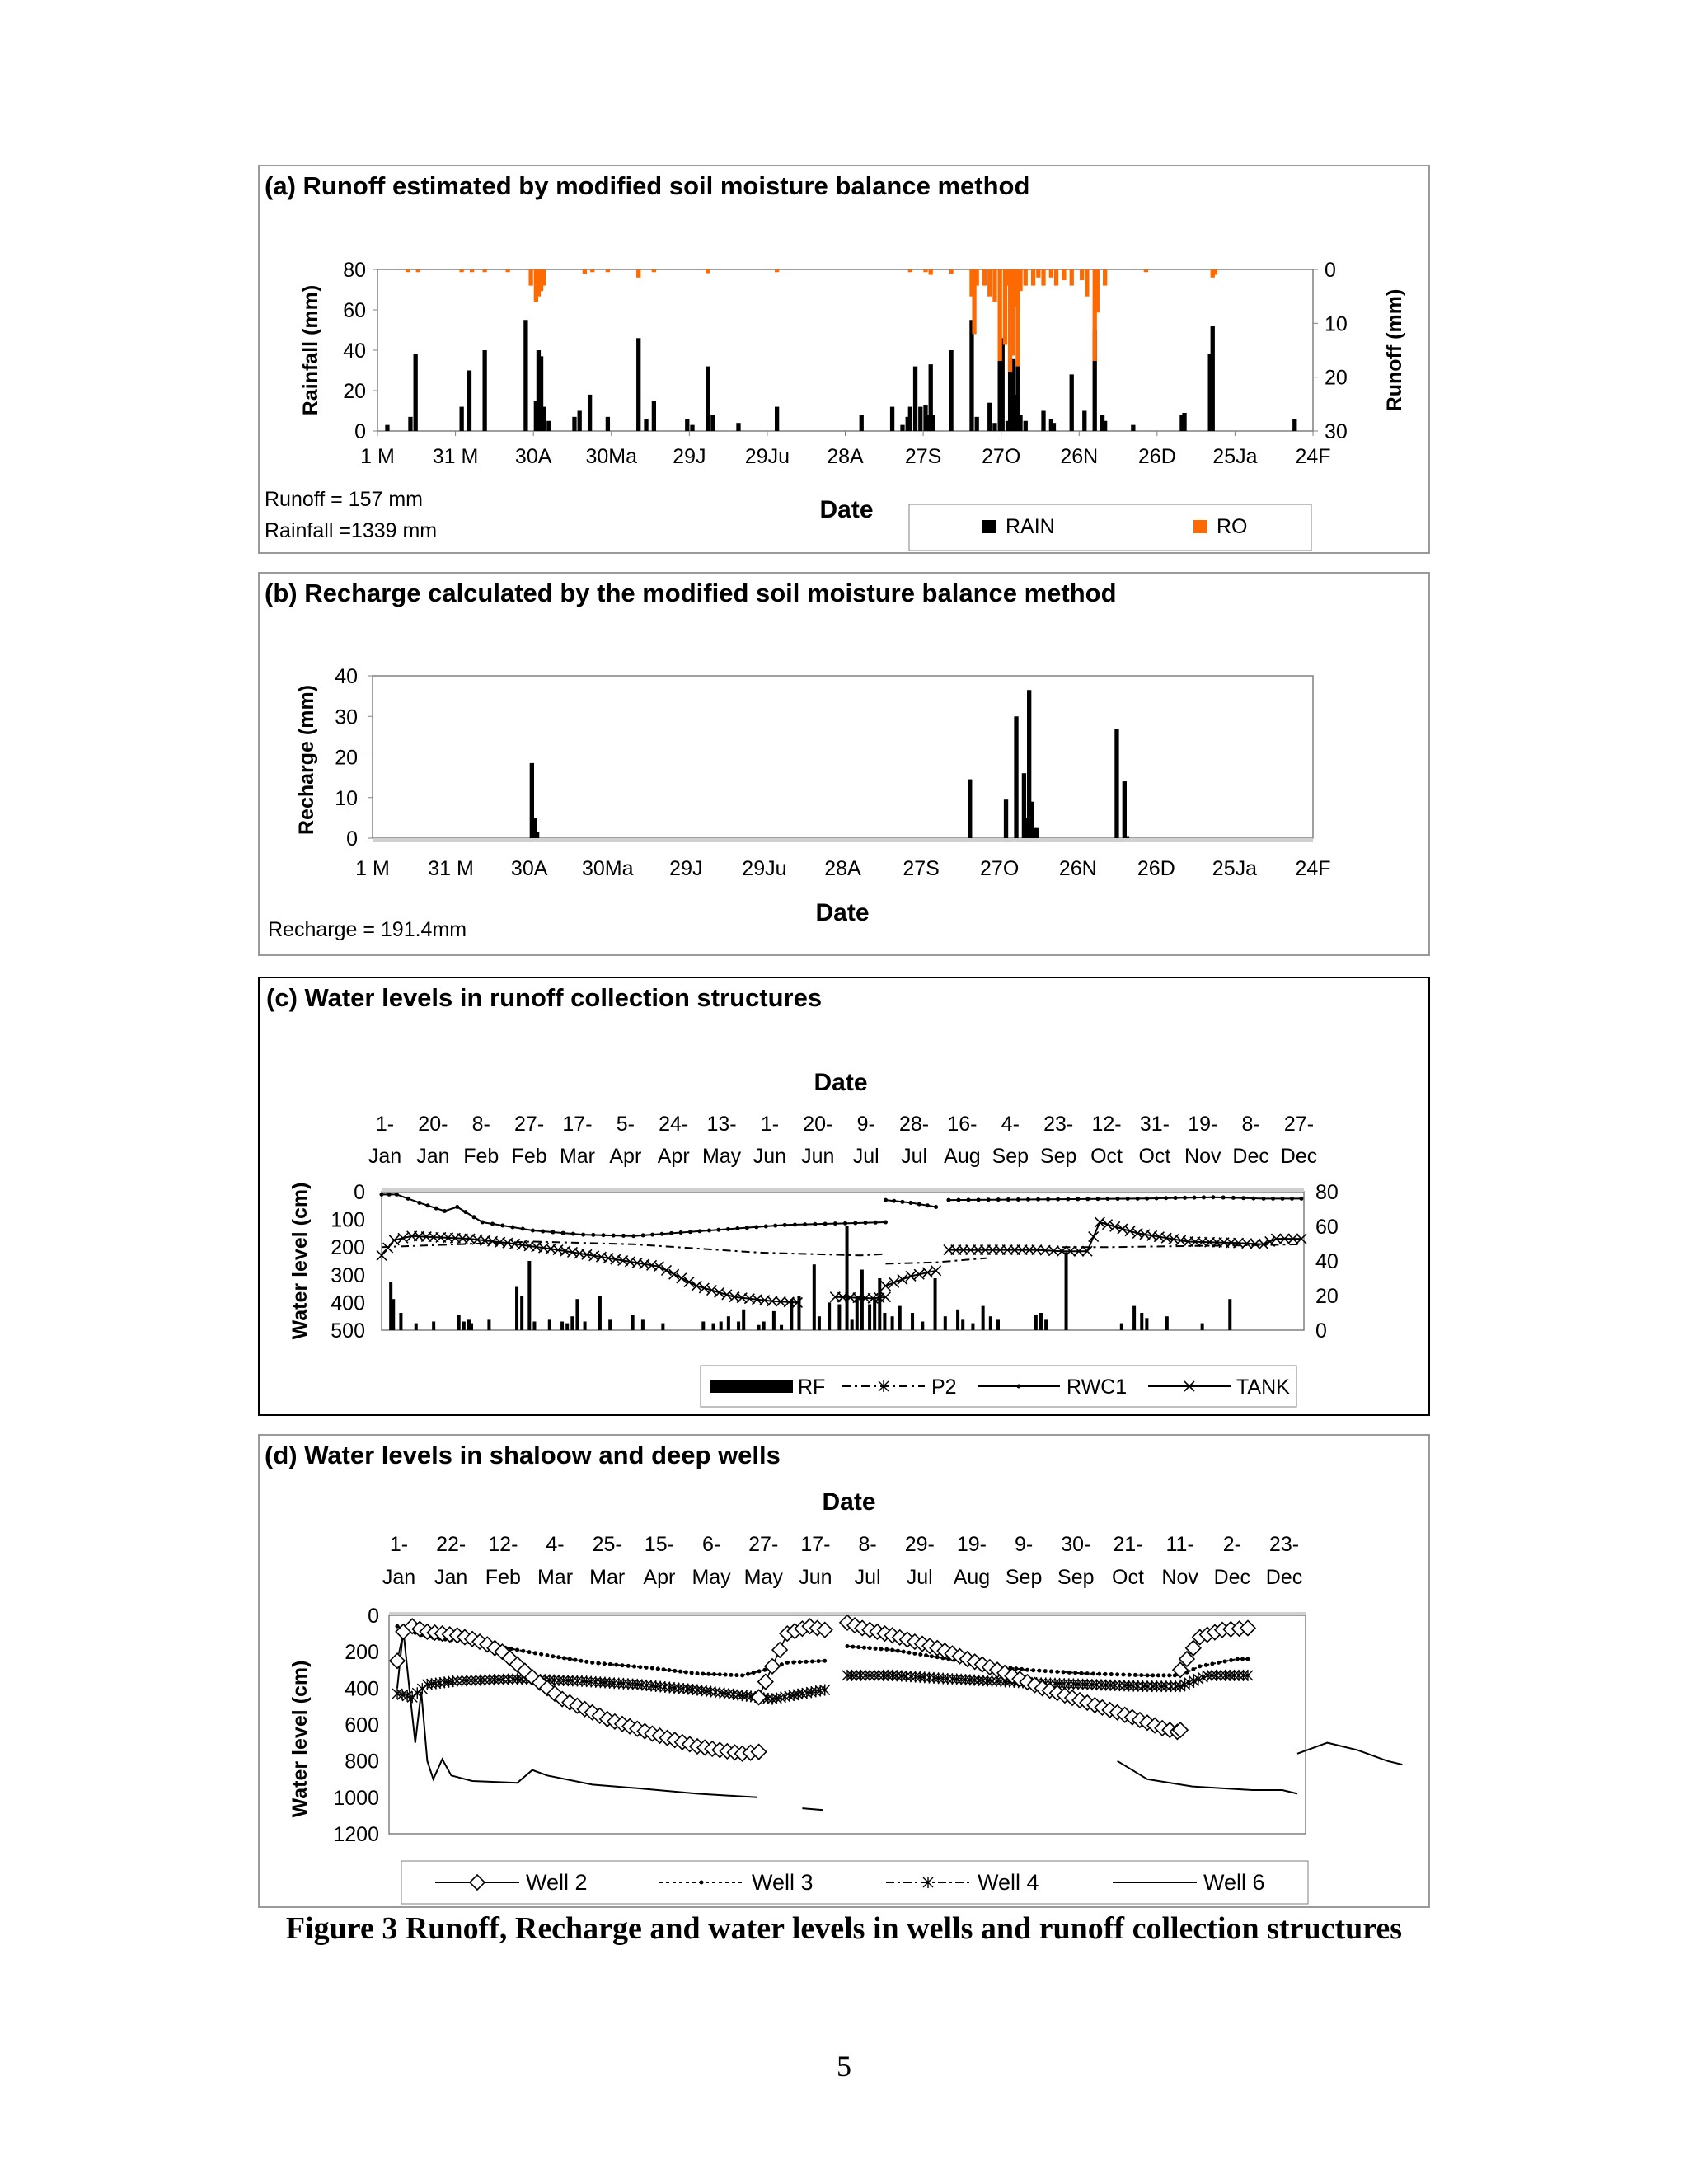  I want to click on x-tick-label-d: 17-, so click(815, 1544).